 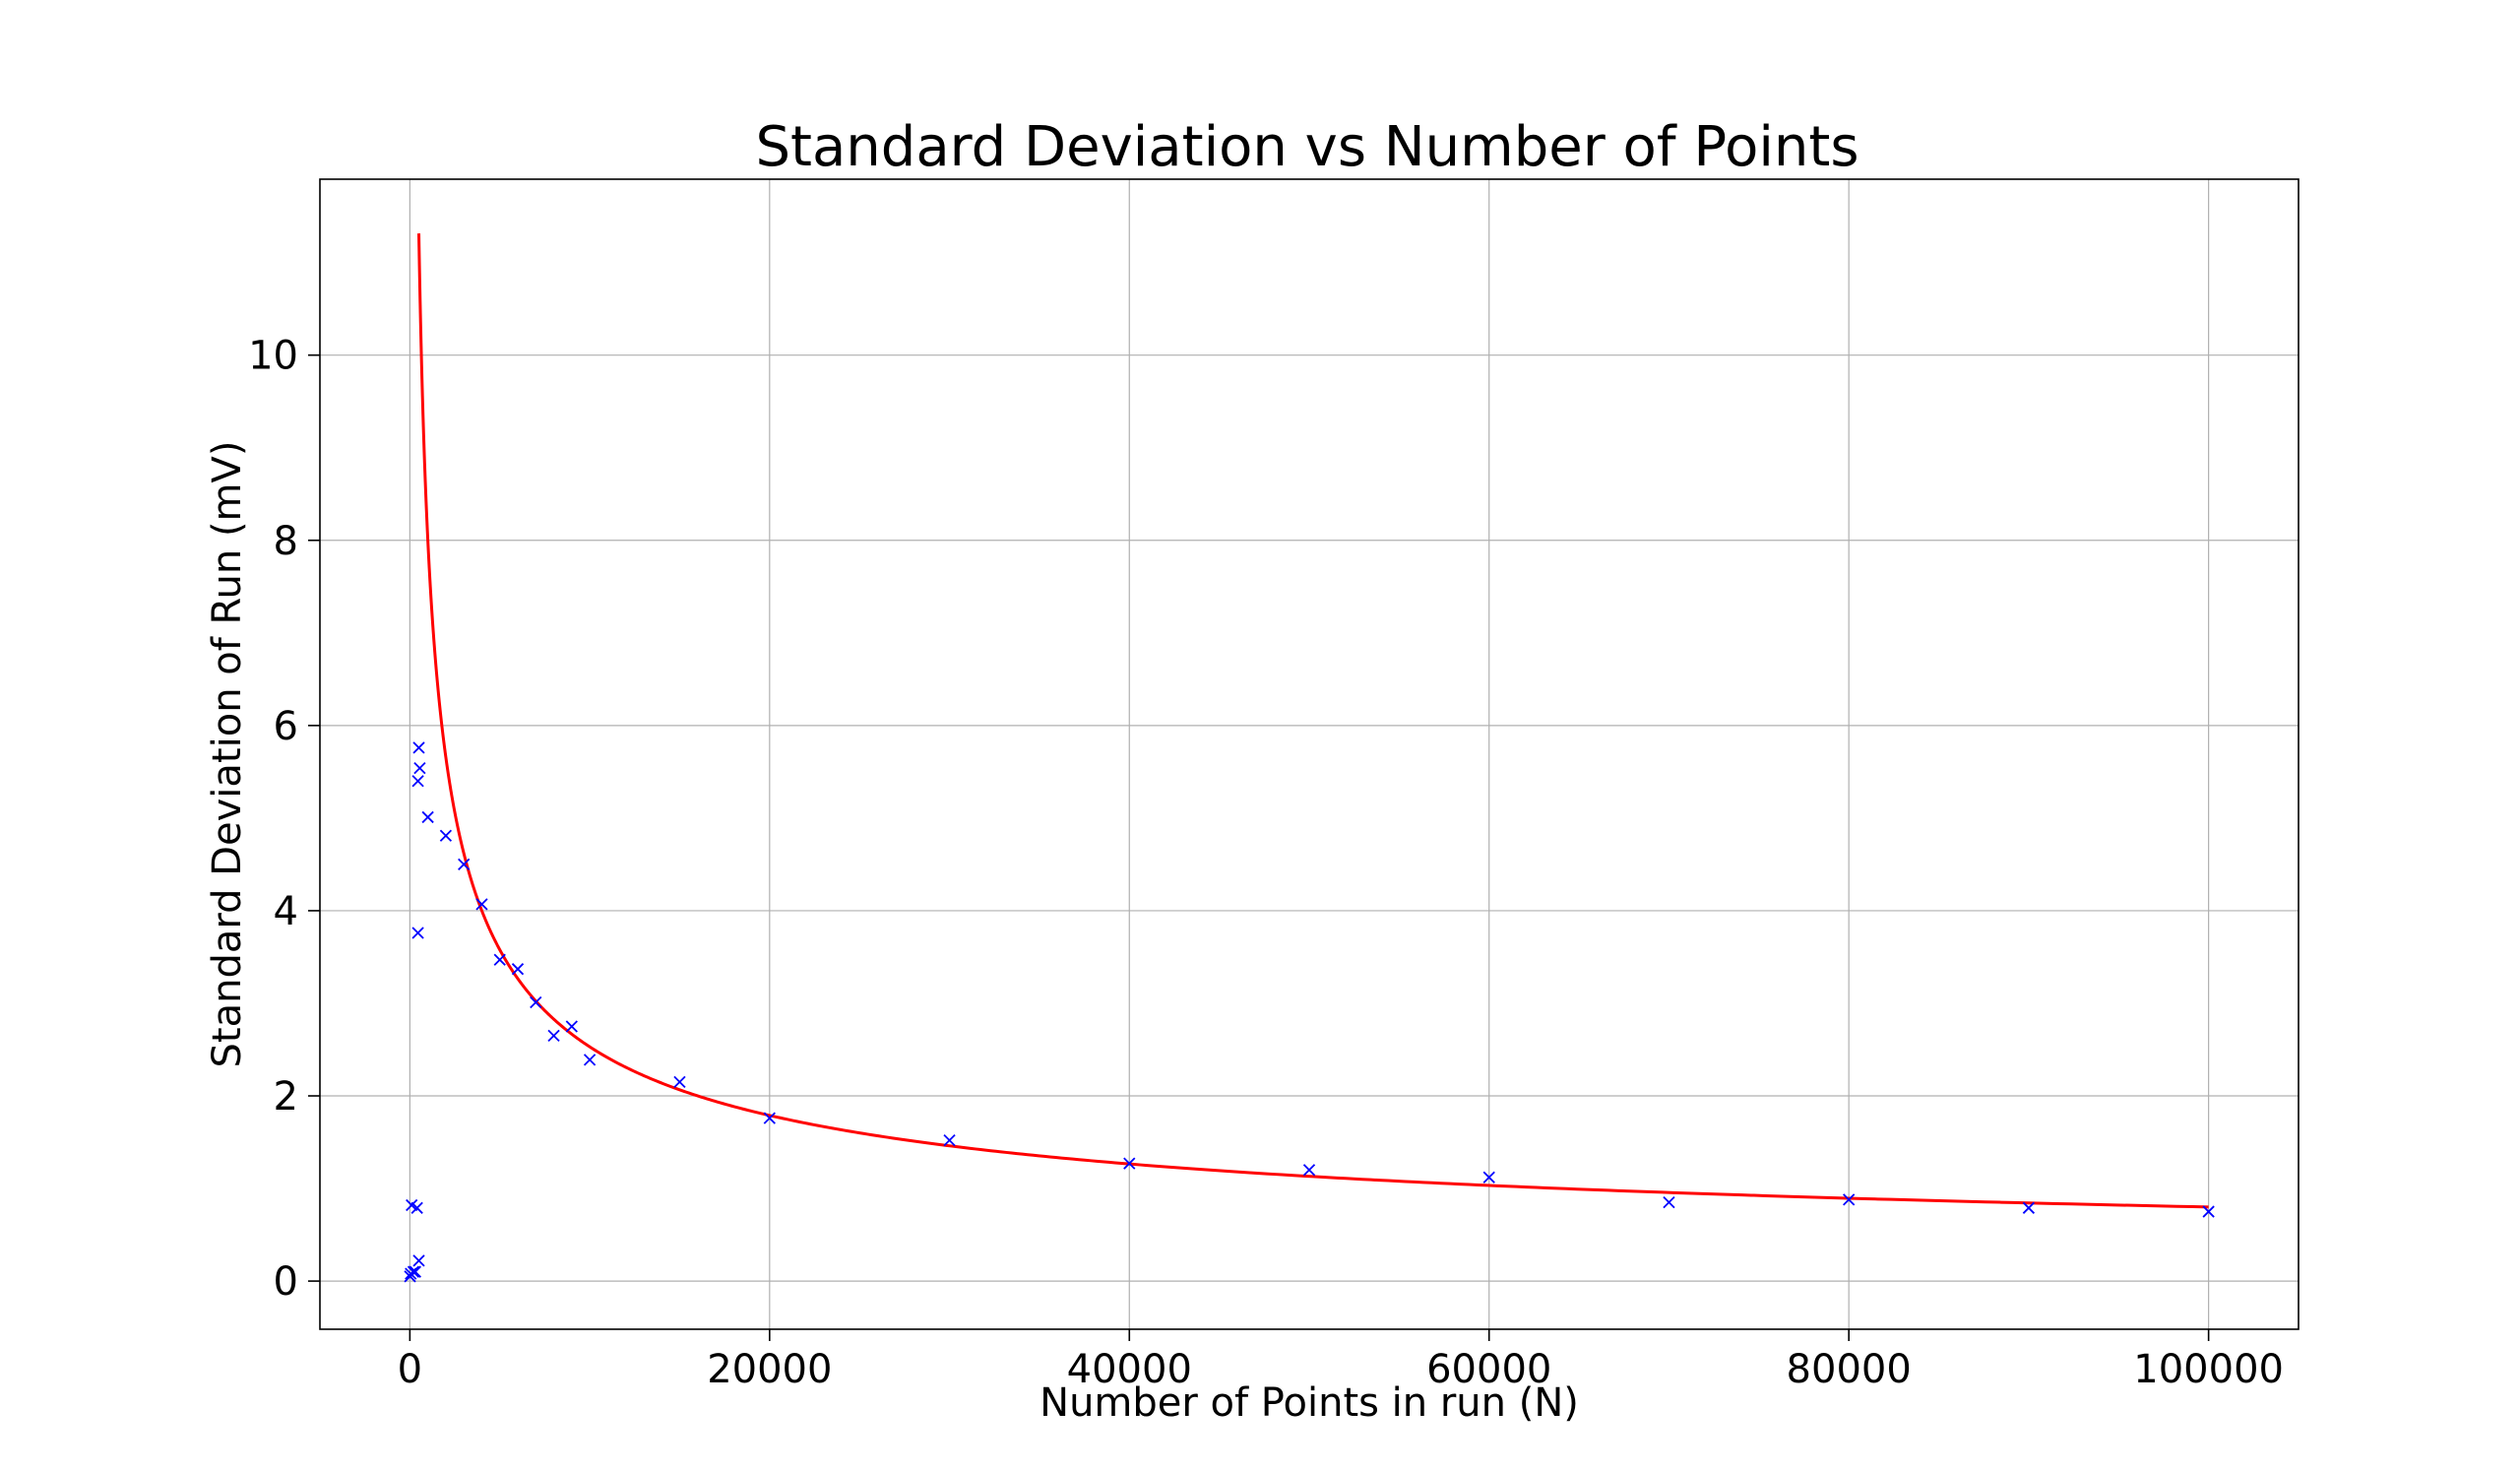 What do you see at coordinates (1341, 1360) in the screenshot?
I see `x-axis-ticks: 0 20000 40000 60000 80000 100000` at bounding box center [1341, 1360].